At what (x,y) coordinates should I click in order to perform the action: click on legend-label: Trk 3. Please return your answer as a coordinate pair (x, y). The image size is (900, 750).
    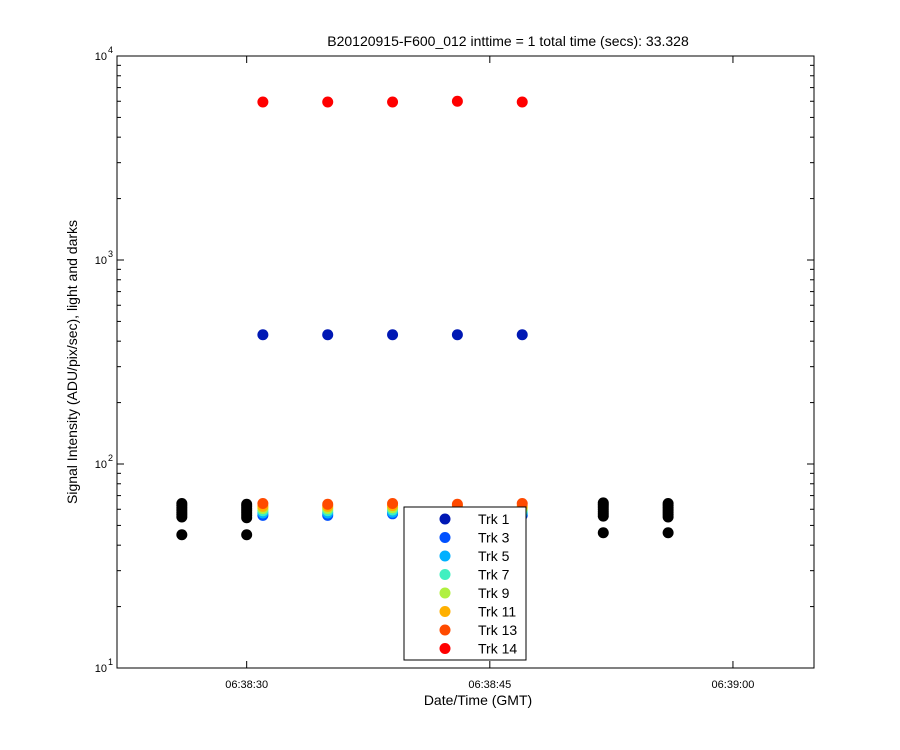
    Looking at the image, I should click on (494, 538).